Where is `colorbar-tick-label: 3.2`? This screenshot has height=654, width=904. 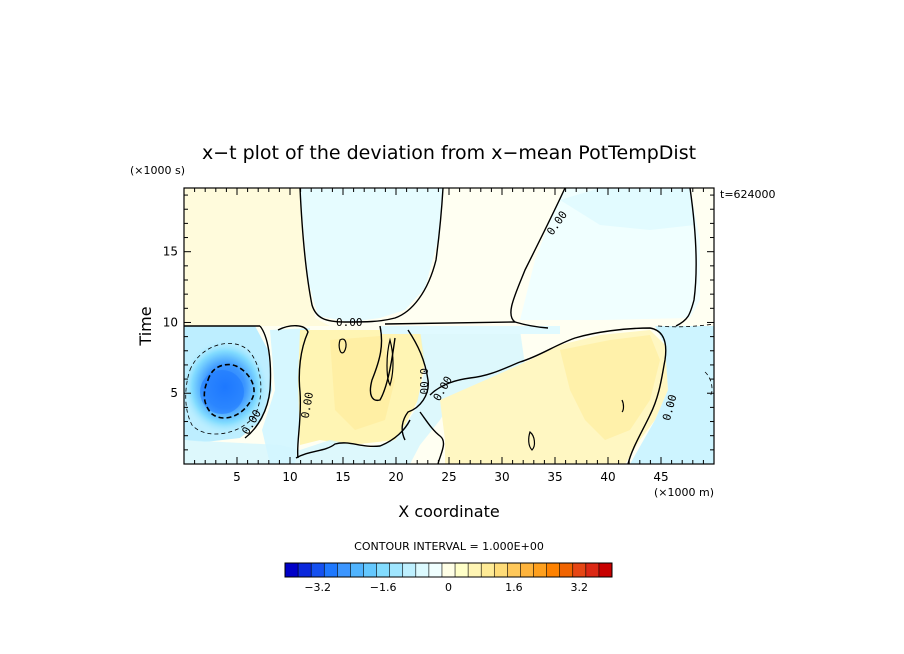 colorbar-tick-label: 3.2 is located at coordinates (580, 587).